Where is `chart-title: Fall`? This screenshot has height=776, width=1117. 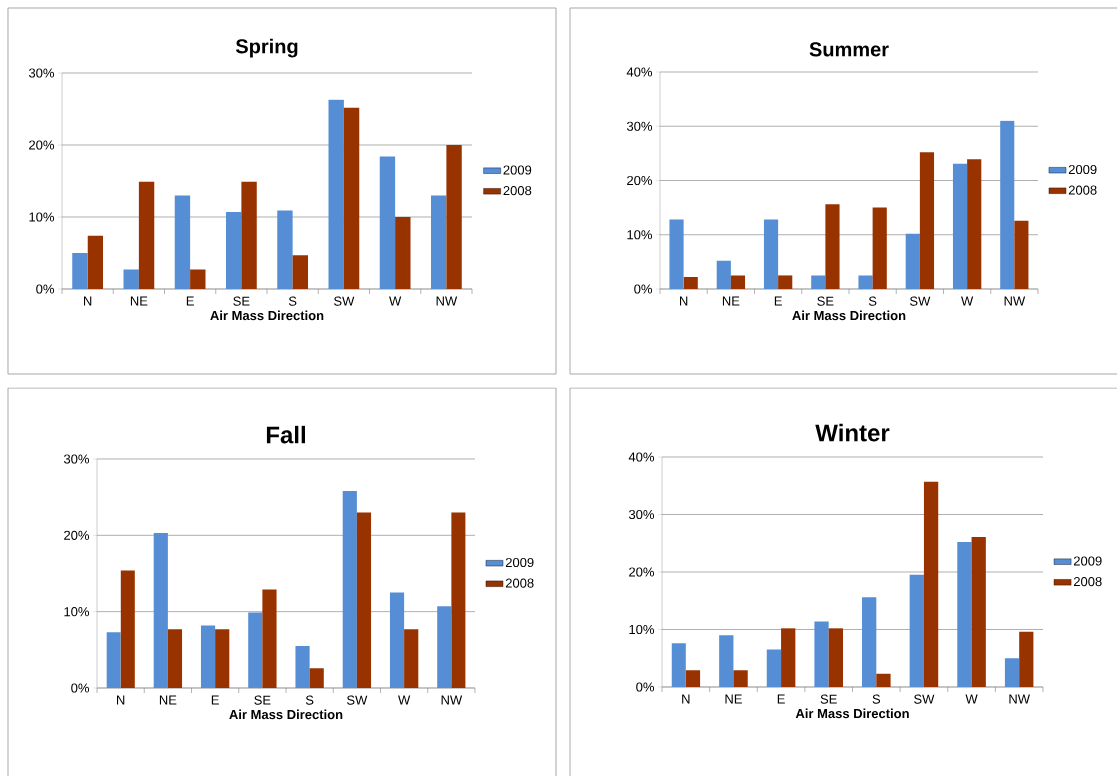 chart-title: Fall is located at coordinates (285, 434).